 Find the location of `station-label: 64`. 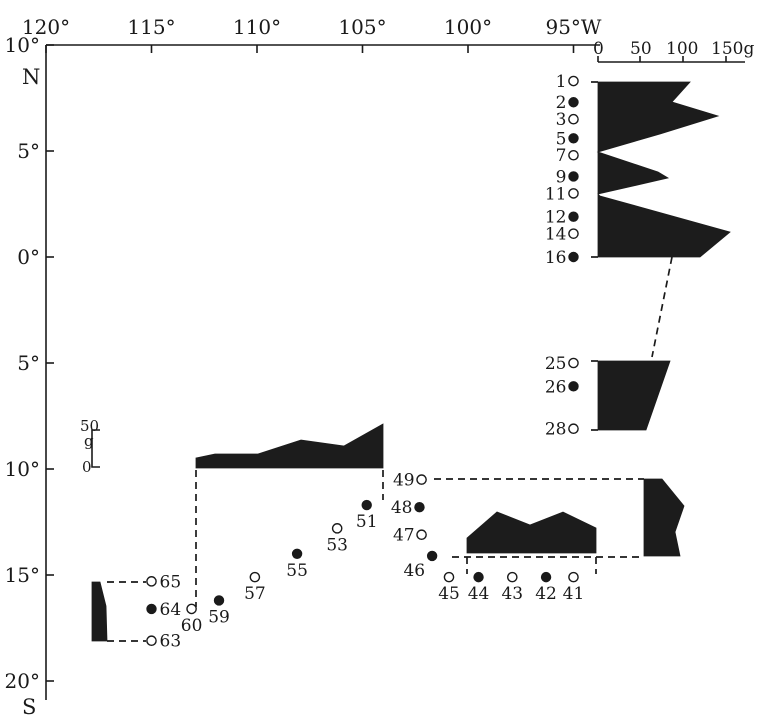

station-label: 64 is located at coordinates (171, 610).